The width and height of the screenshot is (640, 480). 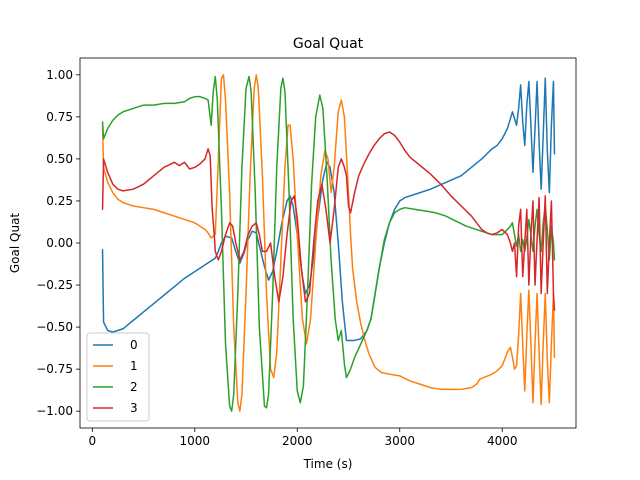 What do you see at coordinates (297, 441) in the screenshot?
I see `x-tick-label: 2000` at bounding box center [297, 441].